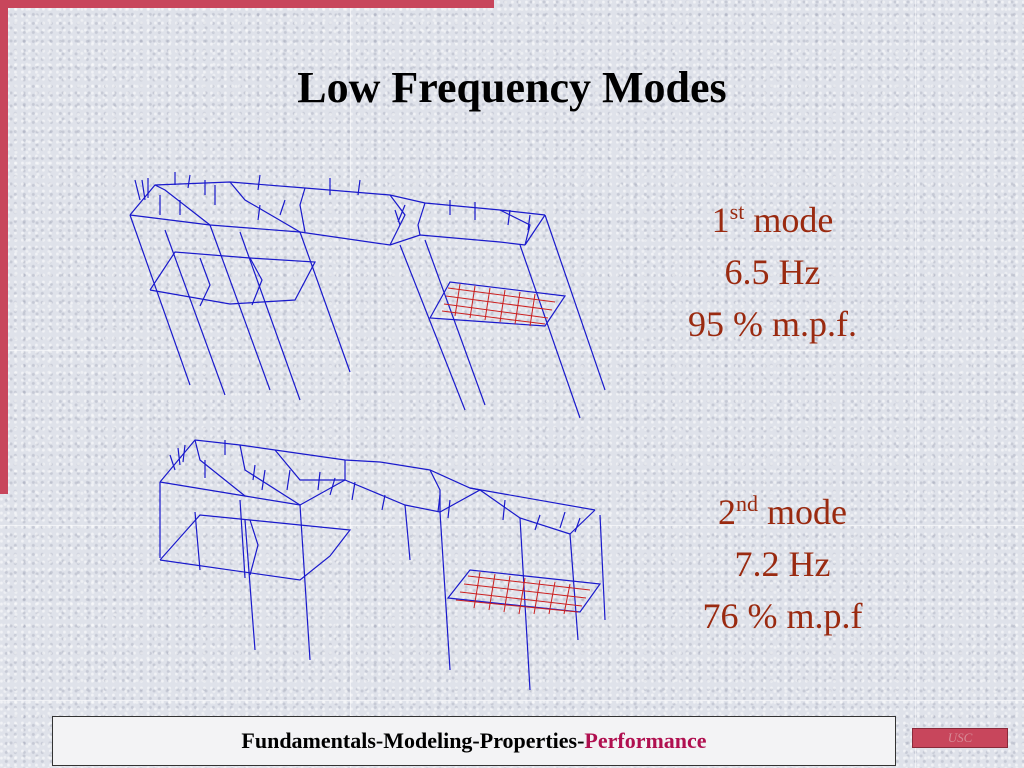  I want to click on mode-1-label: 1st mode, so click(772, 220).